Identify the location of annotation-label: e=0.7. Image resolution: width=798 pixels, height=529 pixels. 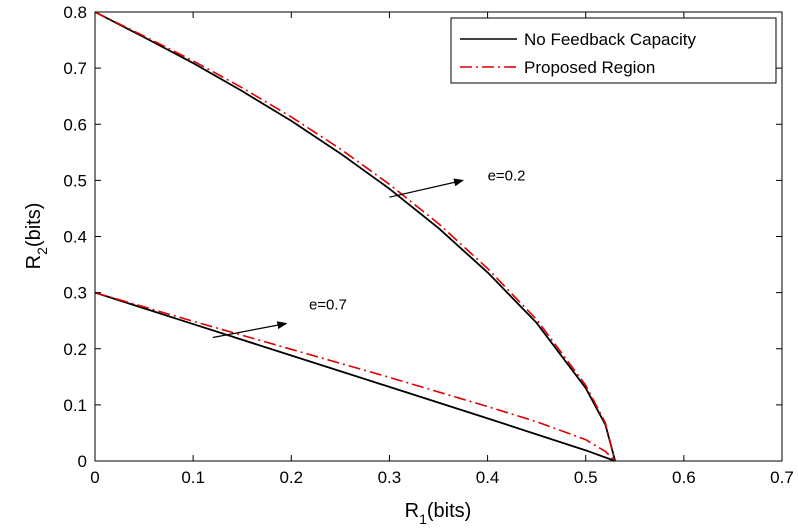
(328, 304).